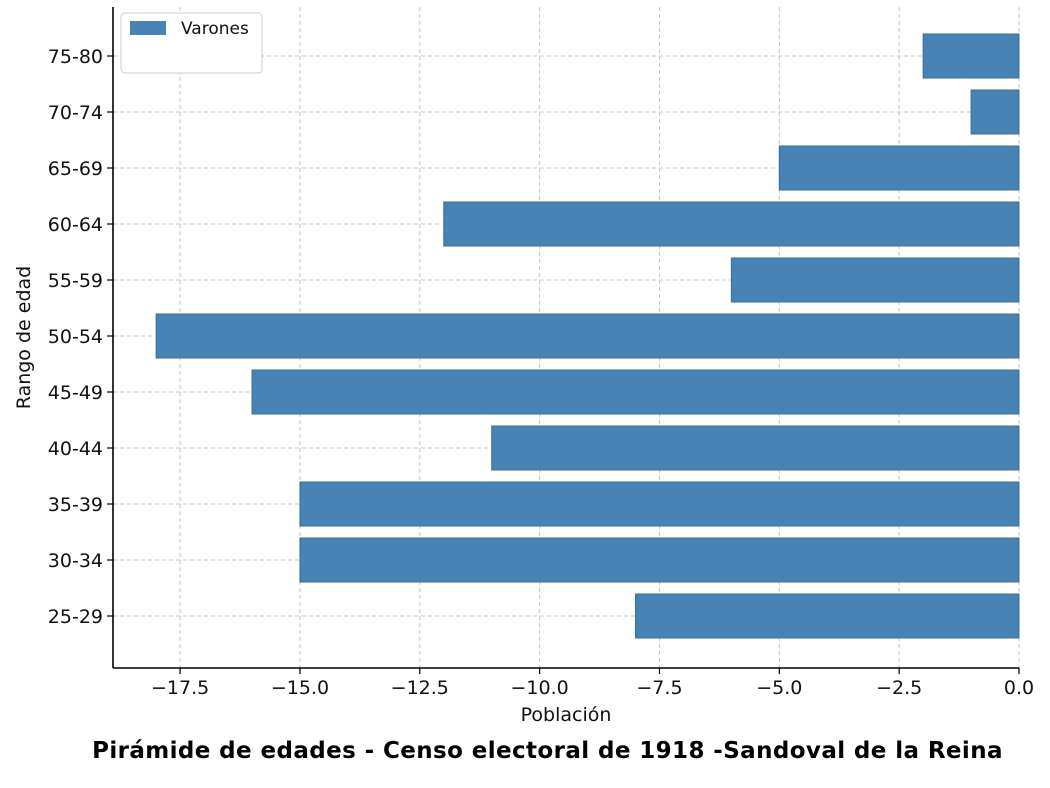 This screenshot has height=788, width=1050. Describe the element at coordinates (75, 337) in the screenshot. I see `y-tick-label: 50-54` at that location.